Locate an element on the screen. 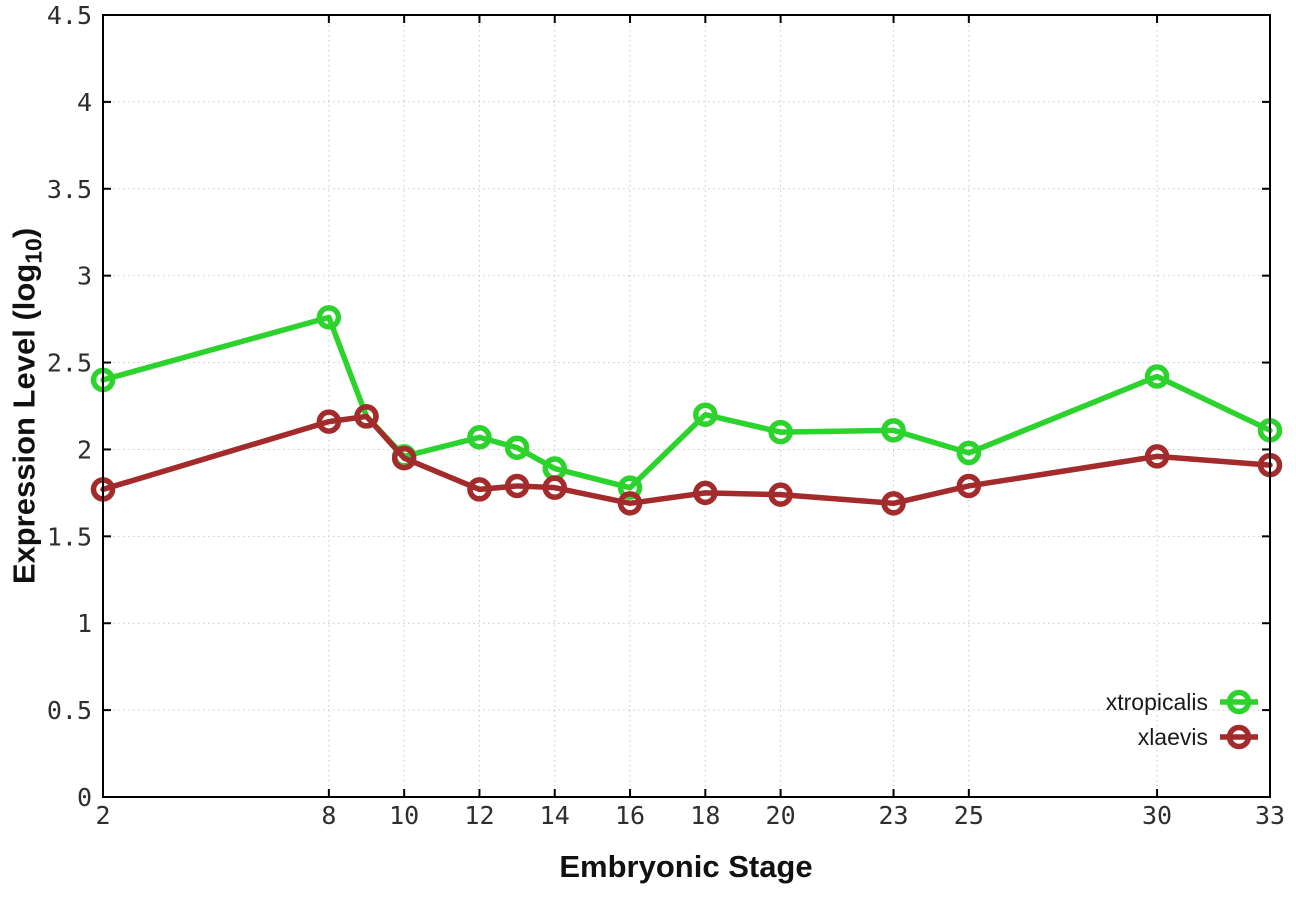 Image resolution: width=1296 pixels, height=907 pixels. legend-item-xtropicalis: xtropicalis is located at coordinates (1182, 702).